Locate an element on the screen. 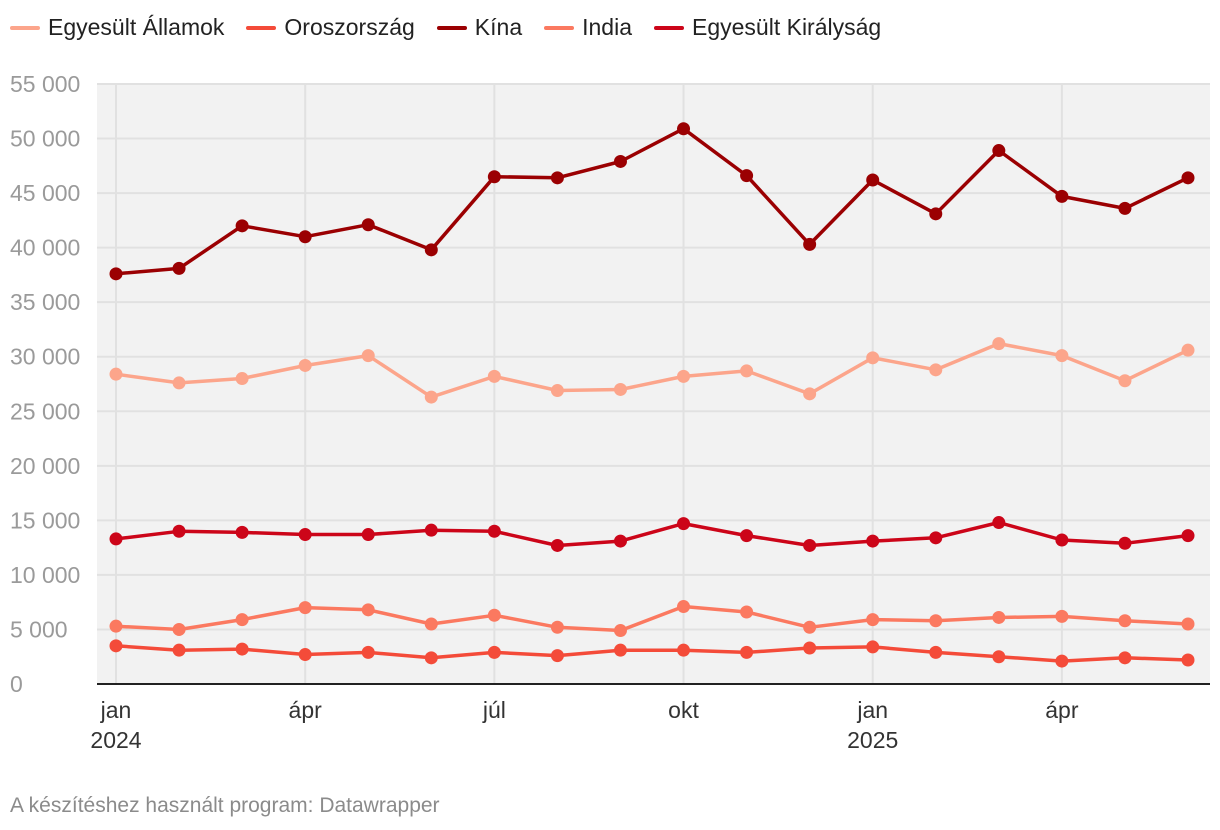  legend-item-uk: Egyesült Királyság is located at coordinates (767, 27).